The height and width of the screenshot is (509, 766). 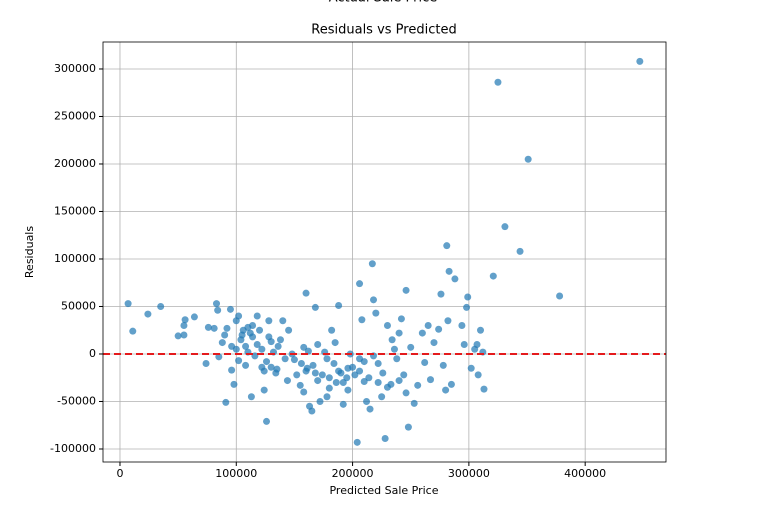 I want to click on chart-title: Residuals vs Predicted, so click(x=383, y=30).